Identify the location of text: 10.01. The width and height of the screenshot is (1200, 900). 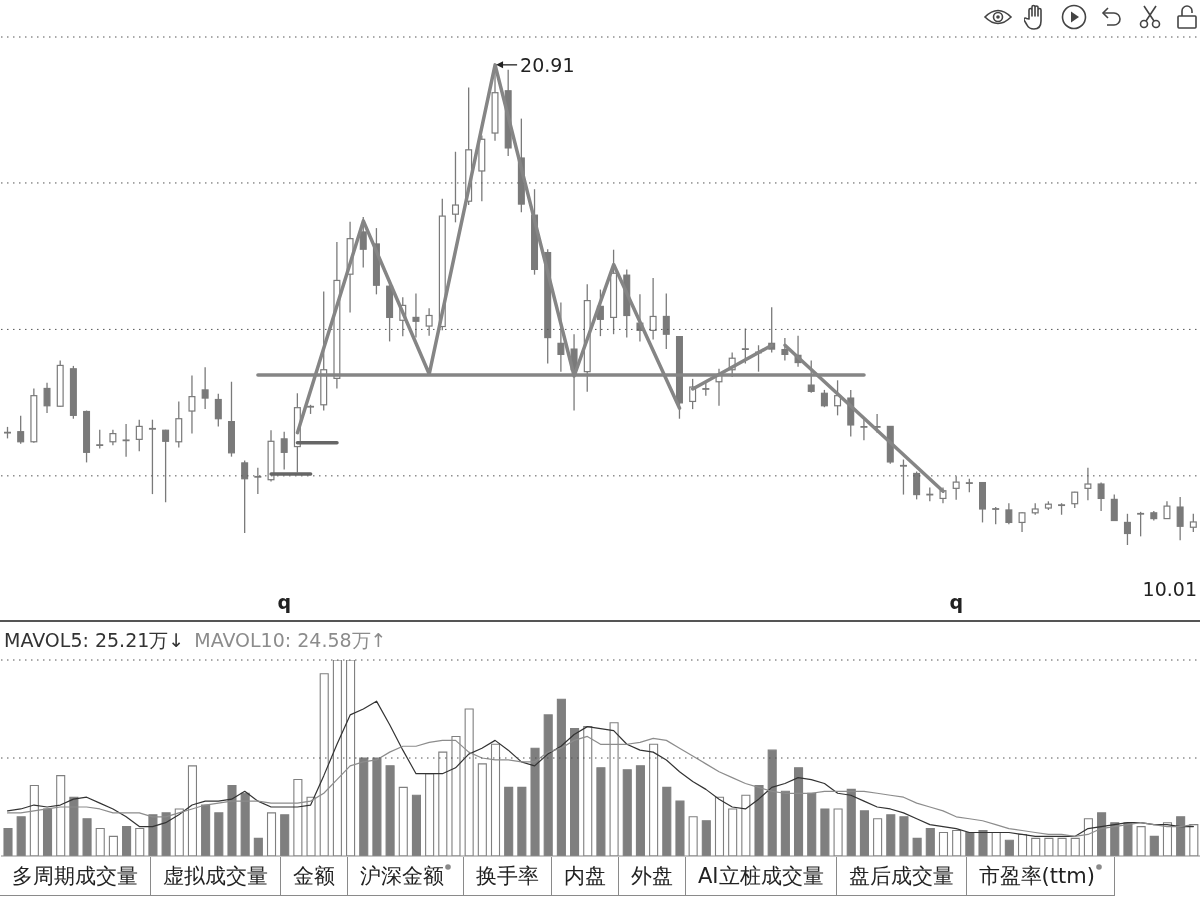
(1169, 589).